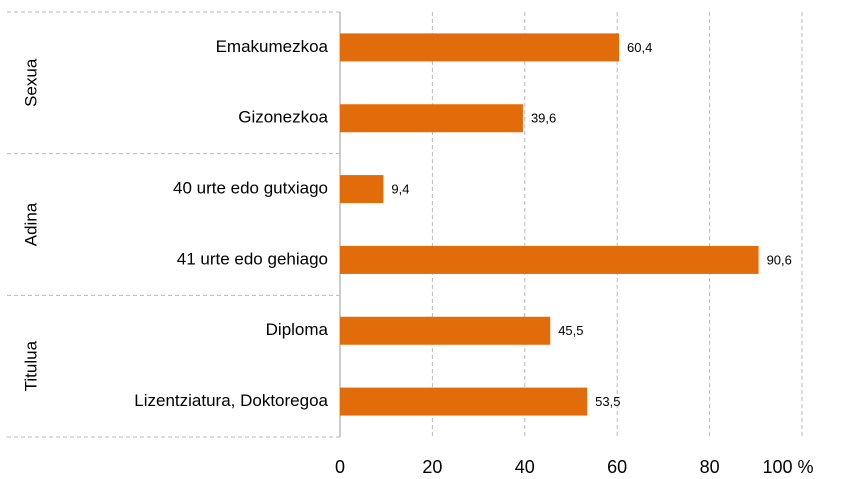 Image resolution: width=846 pixels, height=479 pixels. What do you see at coordinates (272, 46) in the screenshot?
I see `category-label: Emakumezkoa` at bounding box center [272, 46].